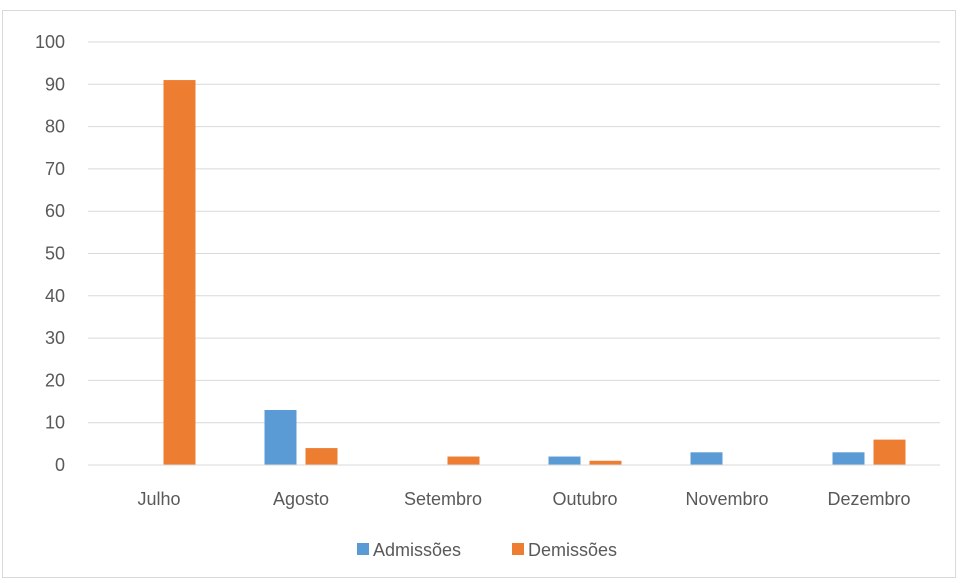 The image size is (960, 583). I want to click on bar-demissões-julho, so click(179, 272).